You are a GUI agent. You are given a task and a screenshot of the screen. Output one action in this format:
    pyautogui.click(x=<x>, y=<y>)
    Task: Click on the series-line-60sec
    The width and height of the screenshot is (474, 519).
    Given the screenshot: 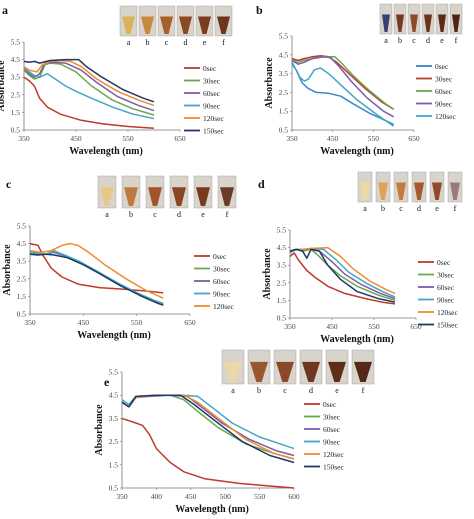 What is the action you would take?
    pyautogui.click(x=89, y=86)
    